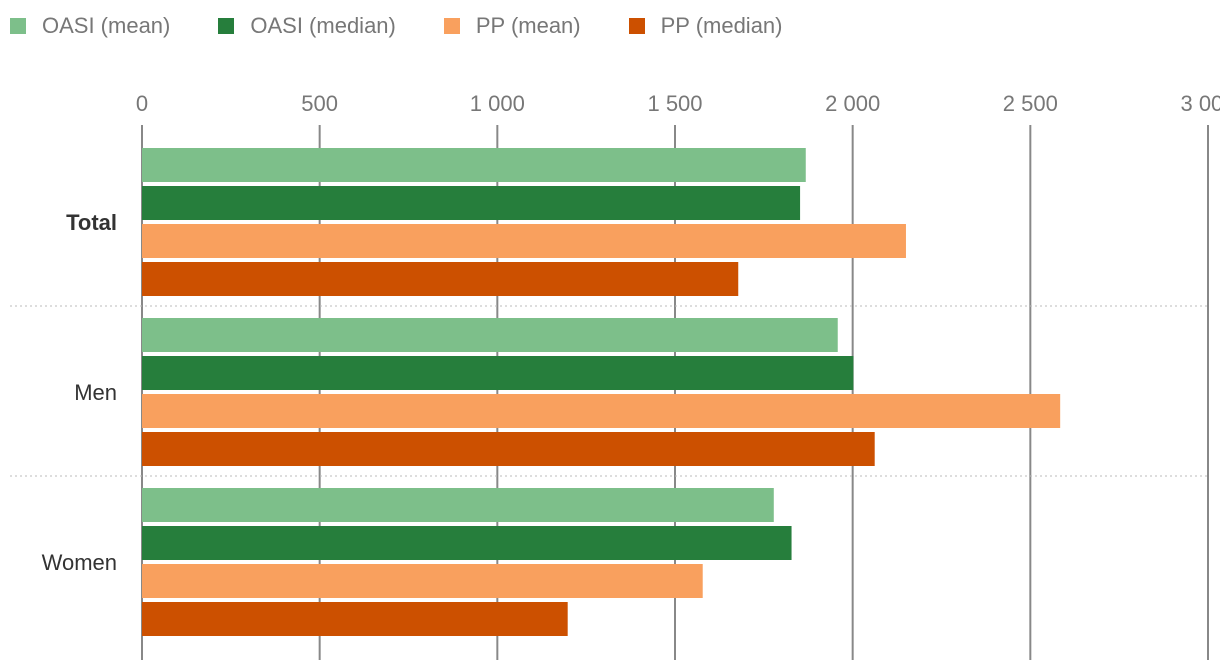 The width and height of the screenshot is (1220, 668). I want to click on legend-label: PP (median), so click(721, 25).